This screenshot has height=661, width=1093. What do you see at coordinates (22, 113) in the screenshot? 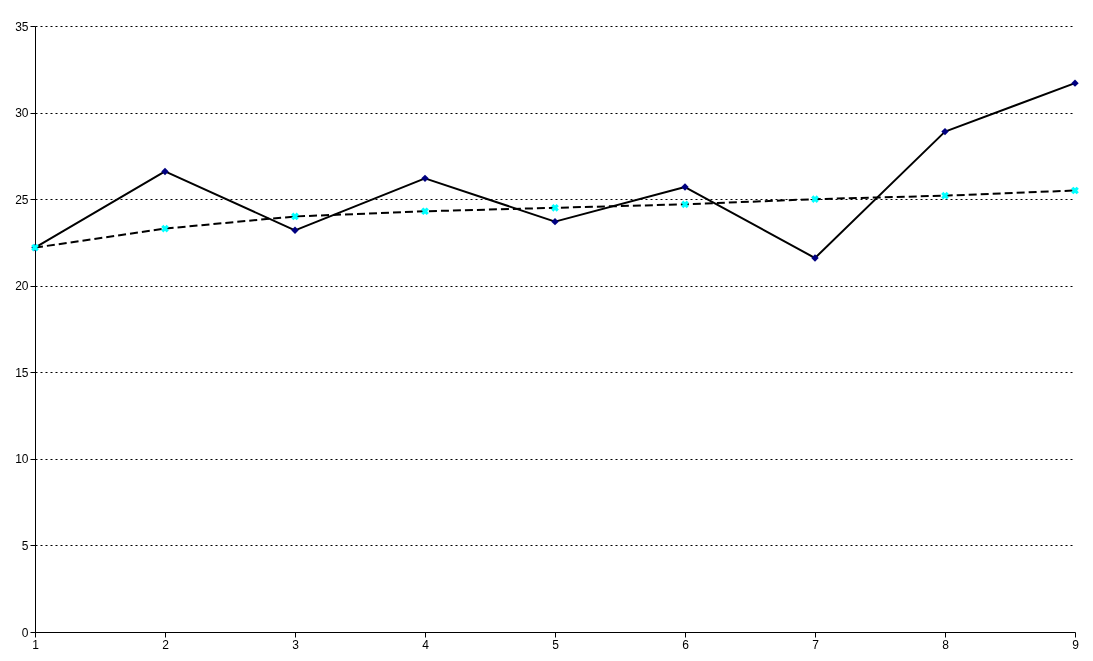
I see `y-tick-label: 30` at bounding box center [22, 113].